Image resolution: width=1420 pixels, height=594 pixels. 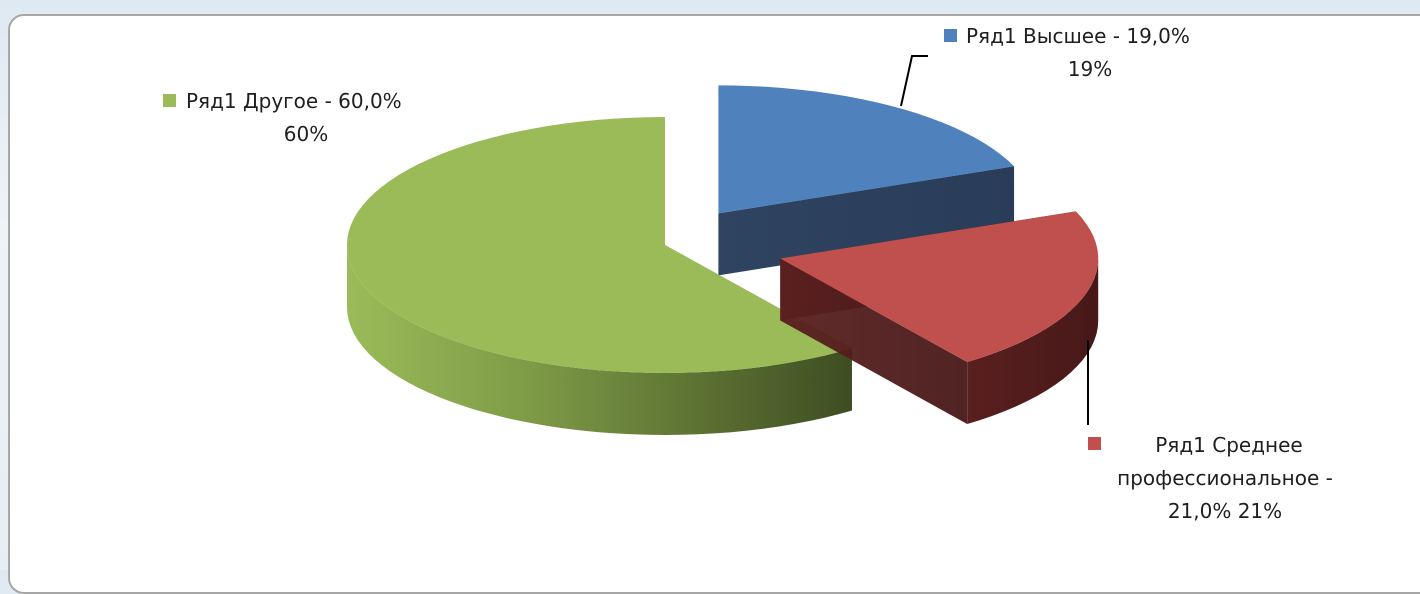 I want to click on label-marker-secondary, so click(x=1094, y=443).